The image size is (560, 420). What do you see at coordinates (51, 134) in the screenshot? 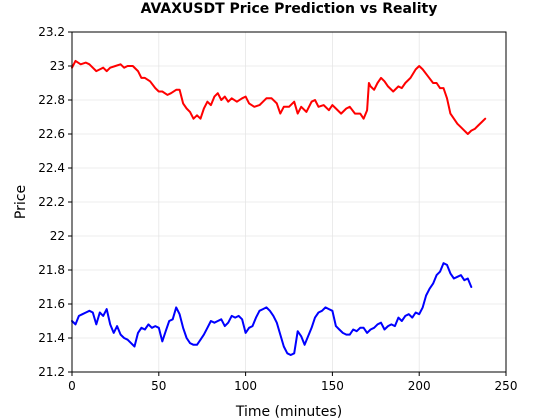
I see `y-tick-label: 22.6` at bounding box center [51, 134].